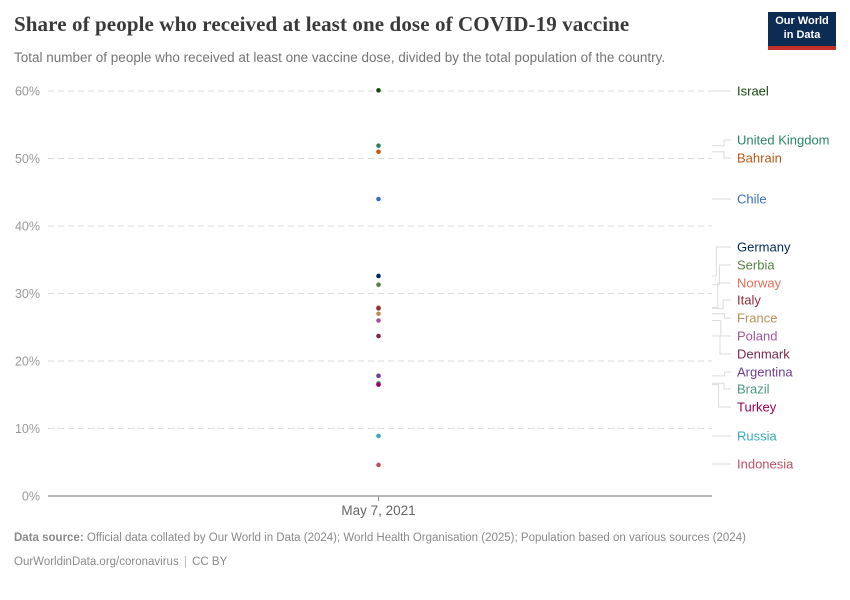 This screenshot has height=600, width=850. What do you see at coordinates (27, 362) in the screenshot?
I see `y-tick-label: 20%` at bounding box center [27, 362].